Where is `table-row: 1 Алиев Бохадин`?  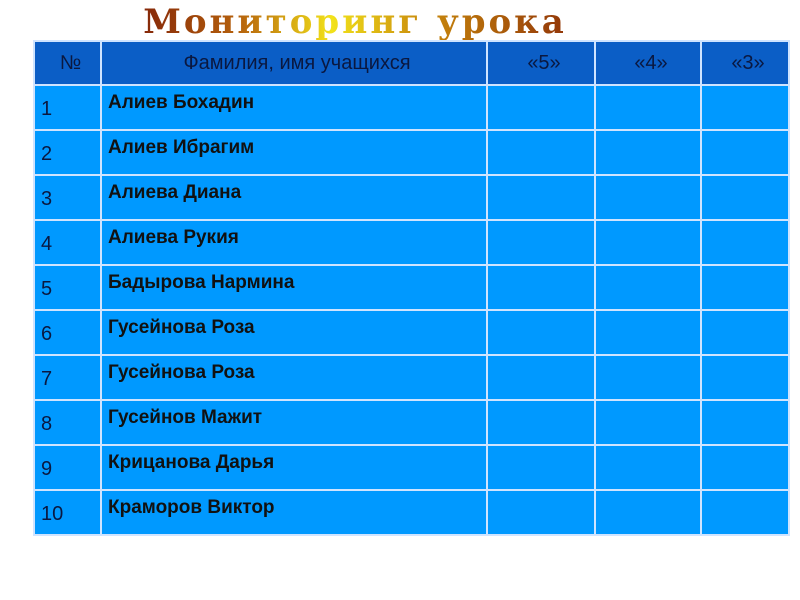 table-row: 1 Алиев Бохадин is located at coordinates (411, 107).